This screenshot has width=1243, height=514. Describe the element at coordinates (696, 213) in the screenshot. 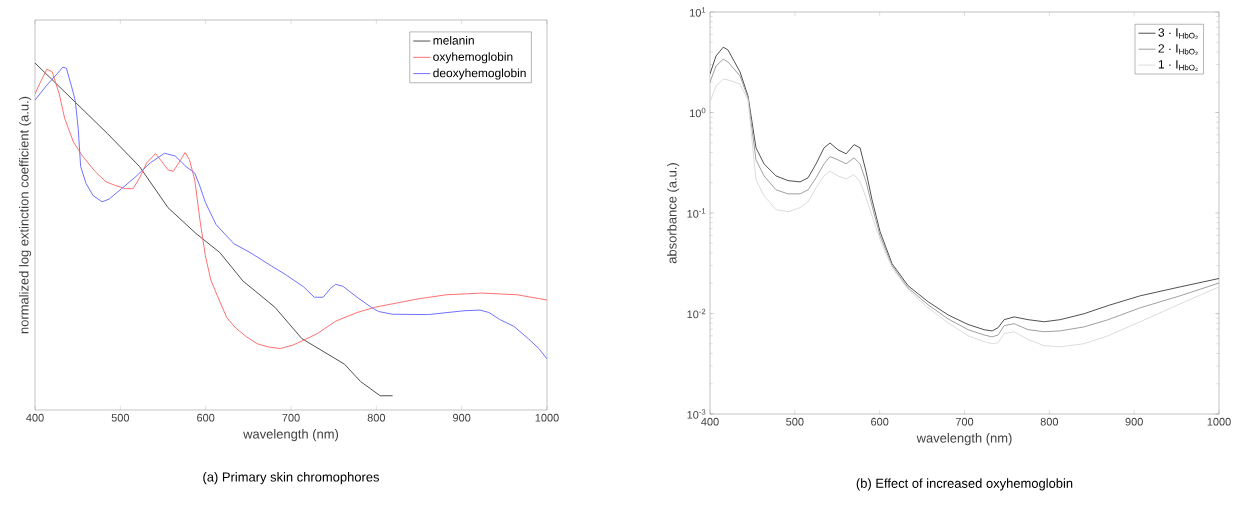

I see `y-tick-label: 10$^{-1}$` at that location.